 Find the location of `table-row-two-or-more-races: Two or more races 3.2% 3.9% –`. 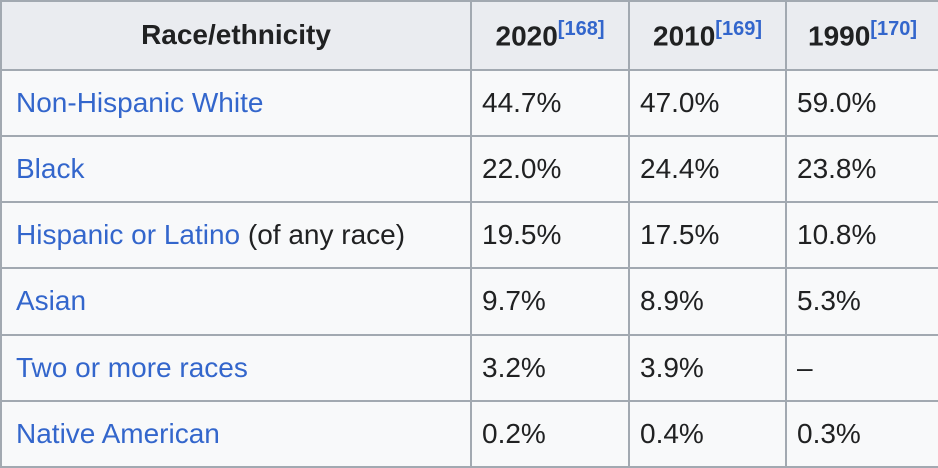

table-row-two-or-more-races: Two or more races 3.2% 3.9% – is located at coordinates (469, 367).